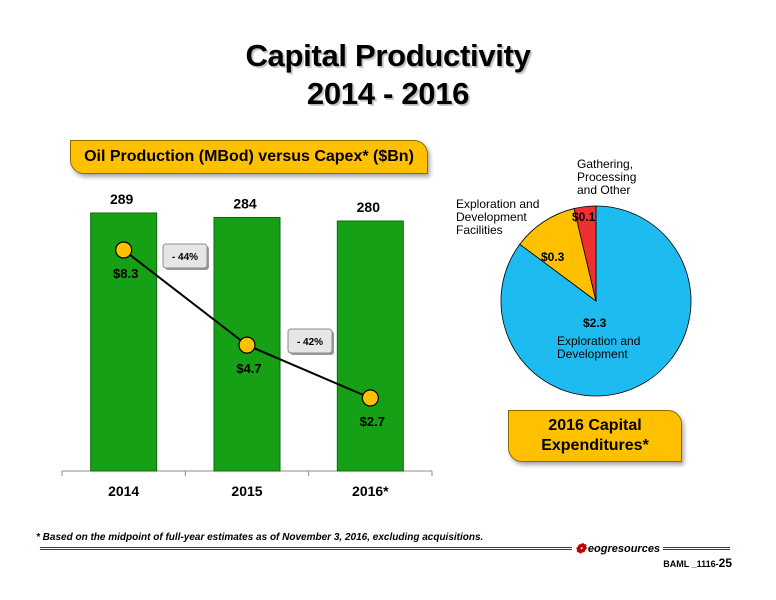 The width and height of the screenshot is (776, 600). I want to click on pie-label-facilities: Exploration and Development Facilities, so click(498, 217).